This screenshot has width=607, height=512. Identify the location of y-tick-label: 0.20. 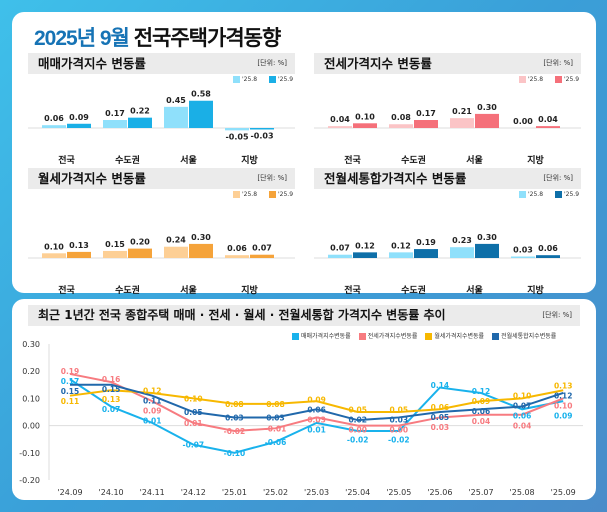
(31, 371).